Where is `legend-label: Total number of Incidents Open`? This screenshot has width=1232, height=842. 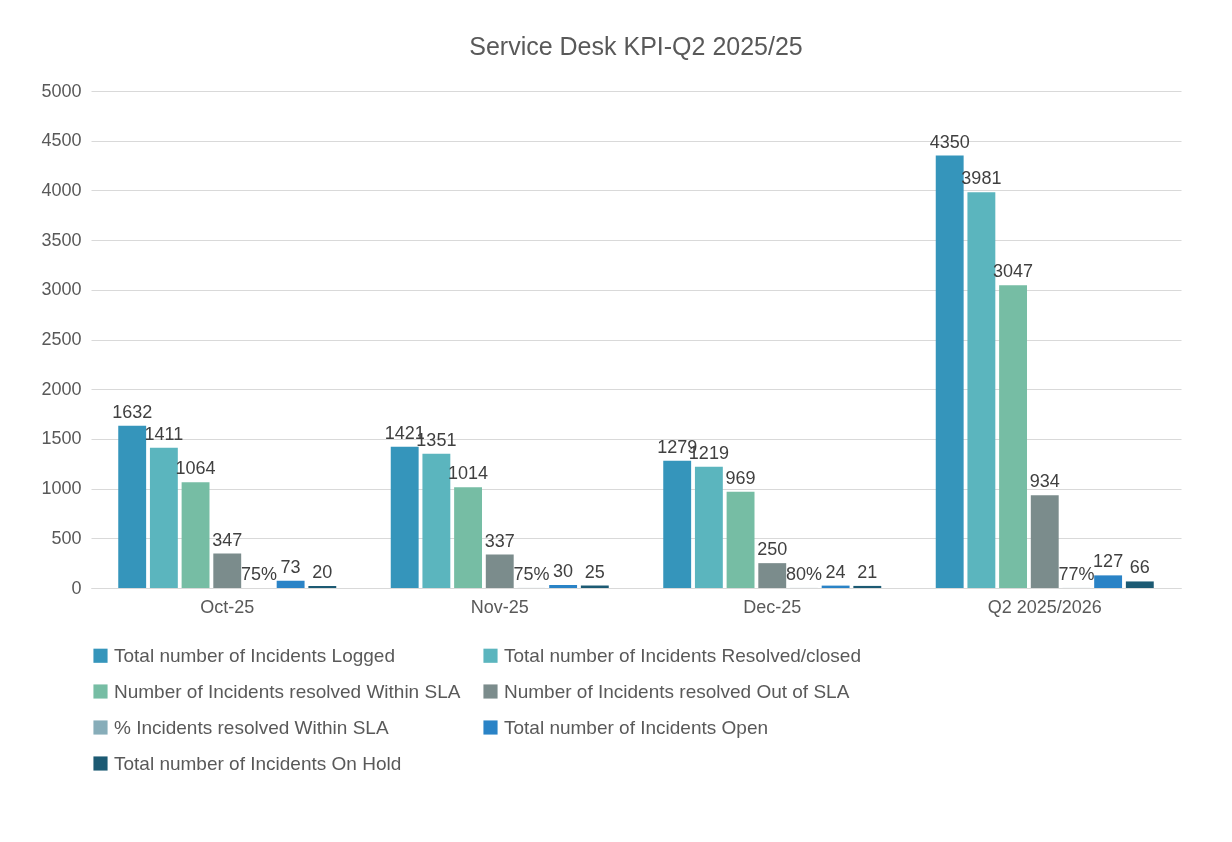
legend-label: Total number of Incidents Open is located at coordinates (636, 727).